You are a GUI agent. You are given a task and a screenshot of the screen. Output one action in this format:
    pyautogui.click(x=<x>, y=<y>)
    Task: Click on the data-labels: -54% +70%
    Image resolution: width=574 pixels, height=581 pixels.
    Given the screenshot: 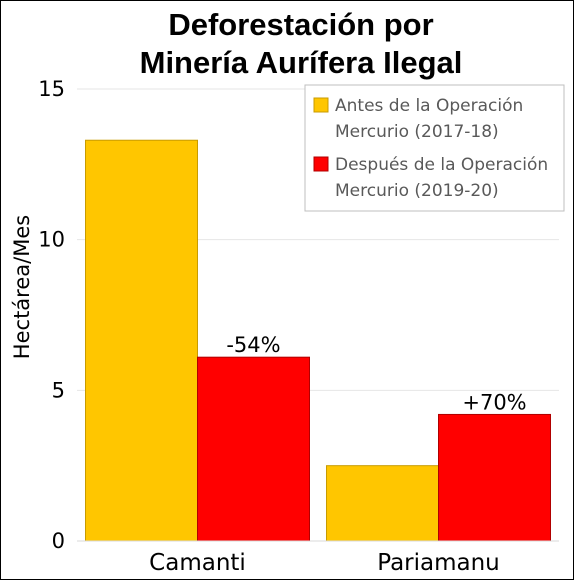 What is the action you would take?
    pyautogui.click(x=376, y=373)
    